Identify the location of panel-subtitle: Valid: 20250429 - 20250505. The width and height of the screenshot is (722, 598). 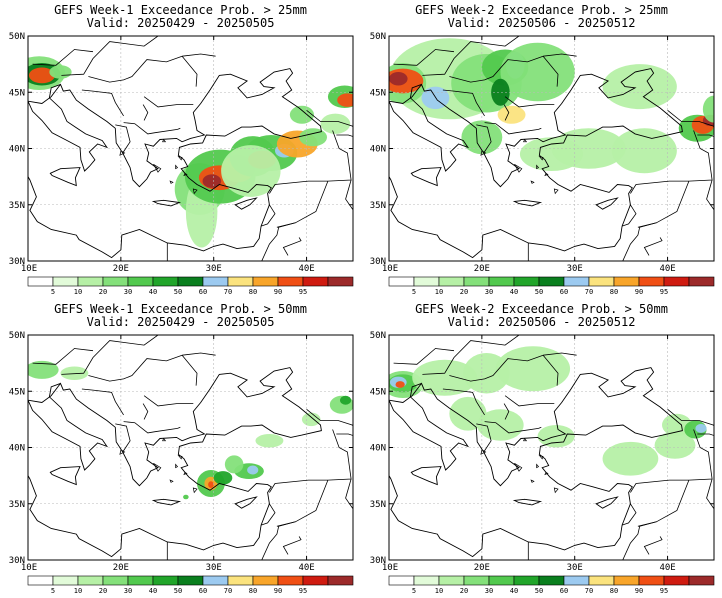
(180, 322).